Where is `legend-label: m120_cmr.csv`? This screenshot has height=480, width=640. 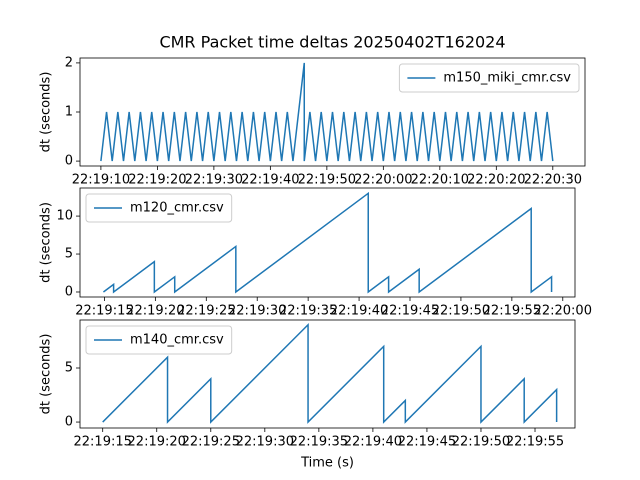
legend-label: m120_cmr.csv is located at coordinates (177, 208).